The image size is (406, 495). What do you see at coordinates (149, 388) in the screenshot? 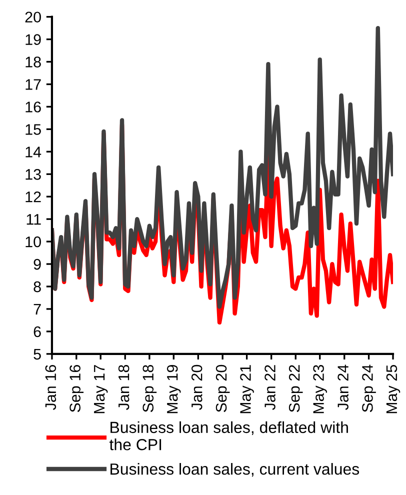
I see `x-tick-label: Sep 18` at bounding box center [149, 388].